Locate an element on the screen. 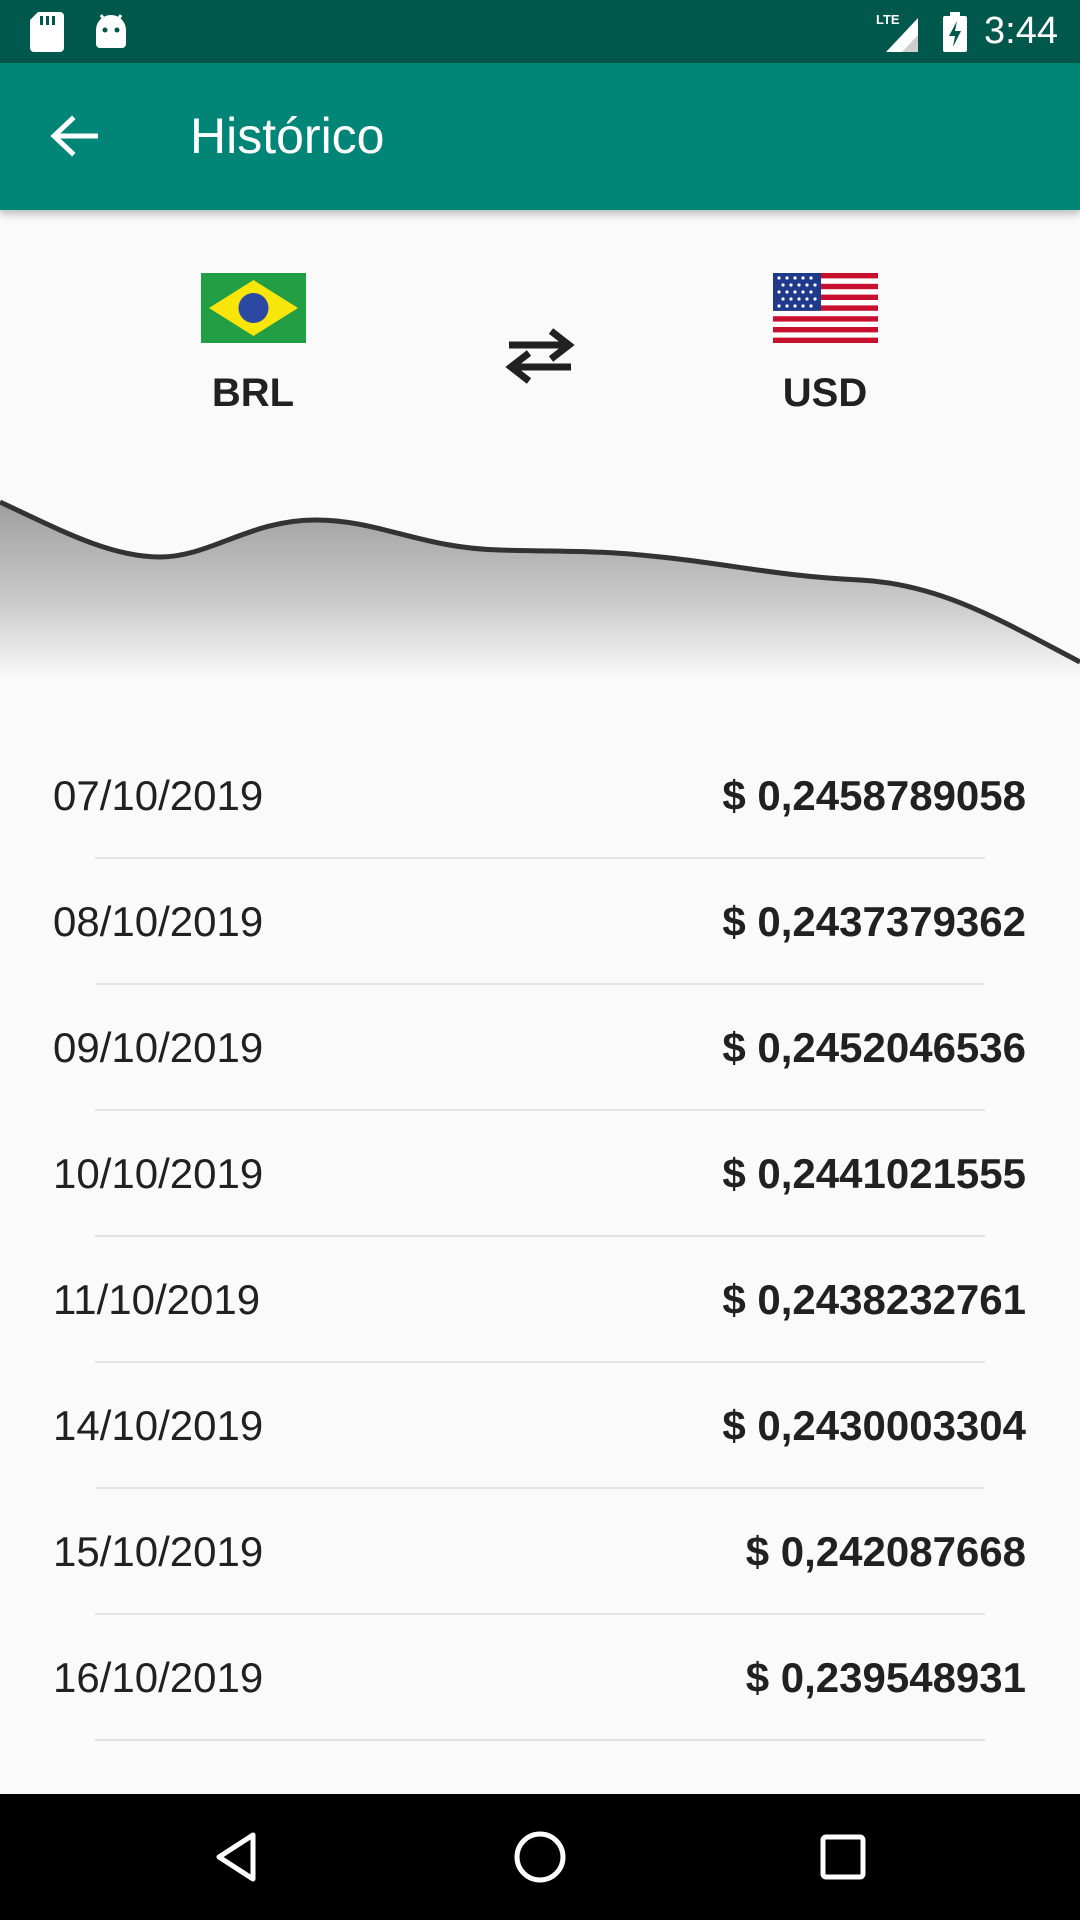 The image size is (1080, 1920). clock: 3:44 is located at coordinates (1021, 31).